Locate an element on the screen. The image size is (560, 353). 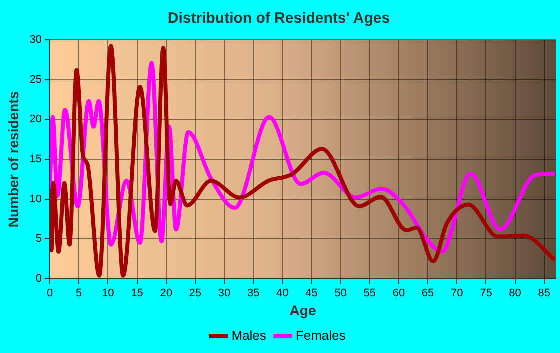
x-tick-label: 25 is located at coordinates (195, 294).